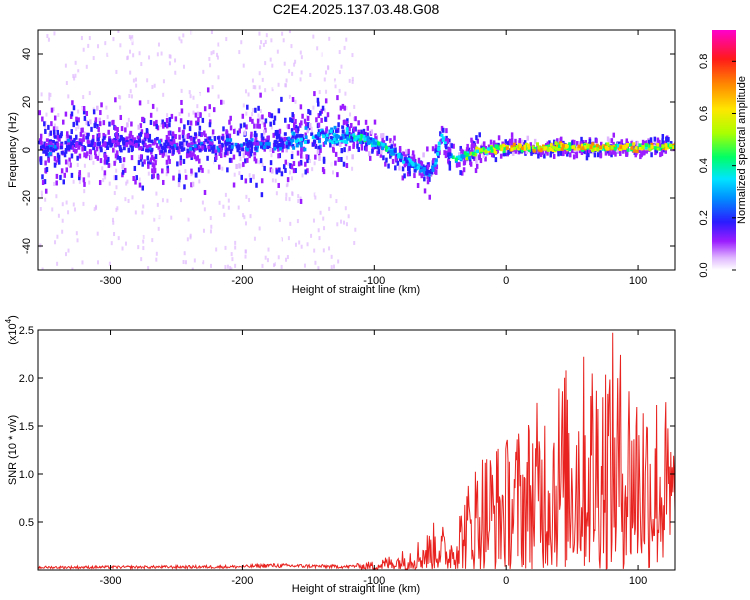  I want to click on y-tick-label: -20, so click(27, 198).